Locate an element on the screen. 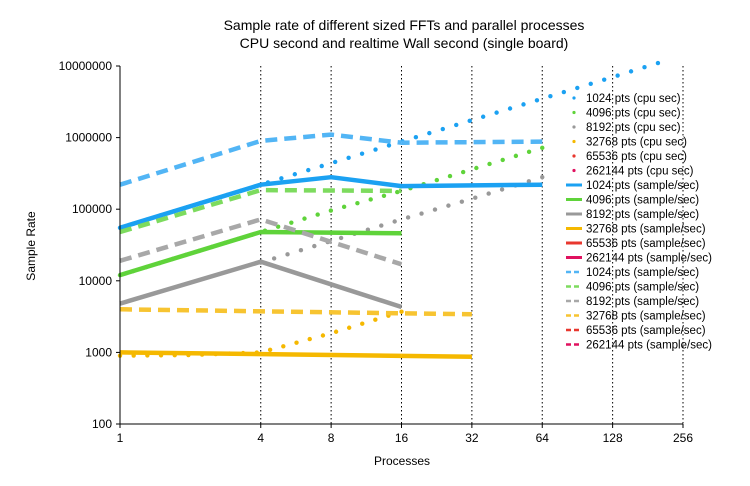  y-tick-label: 1000 is located at coordinates (98, 352).